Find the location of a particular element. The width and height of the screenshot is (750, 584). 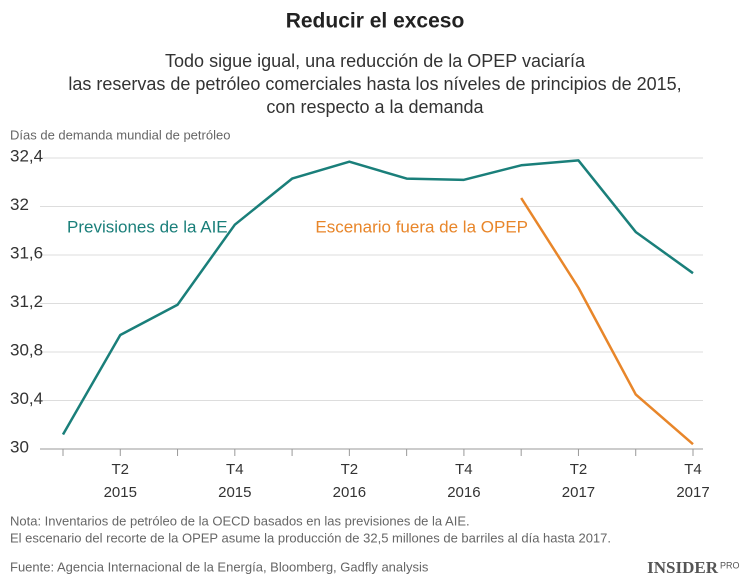

x-tick-label: T4 2017 is located at coordinates (693, 481).